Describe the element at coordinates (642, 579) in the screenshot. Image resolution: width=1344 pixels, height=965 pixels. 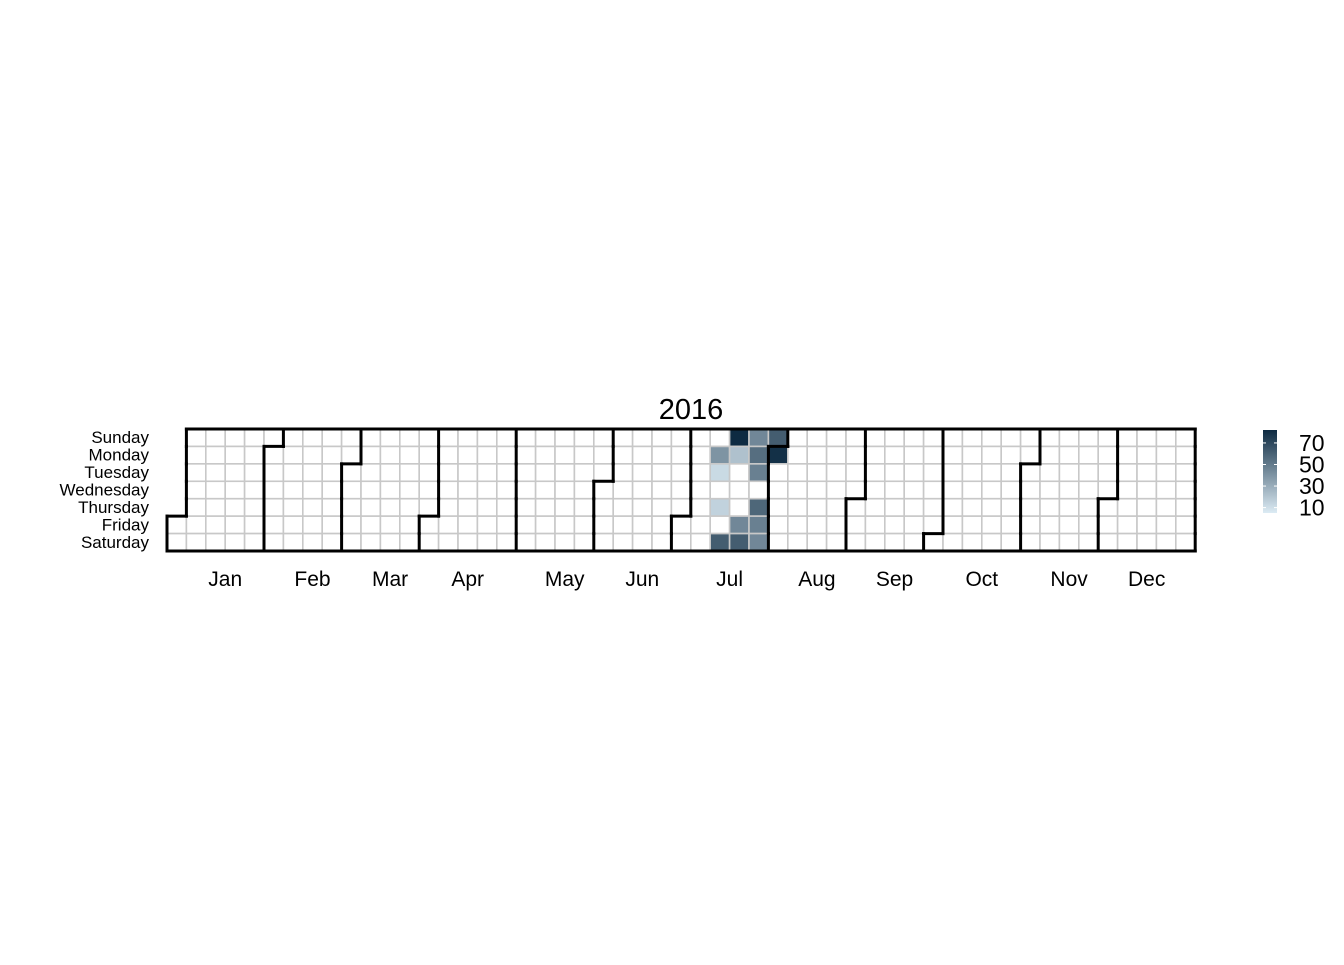
I see `month-label: Jun` at that location.